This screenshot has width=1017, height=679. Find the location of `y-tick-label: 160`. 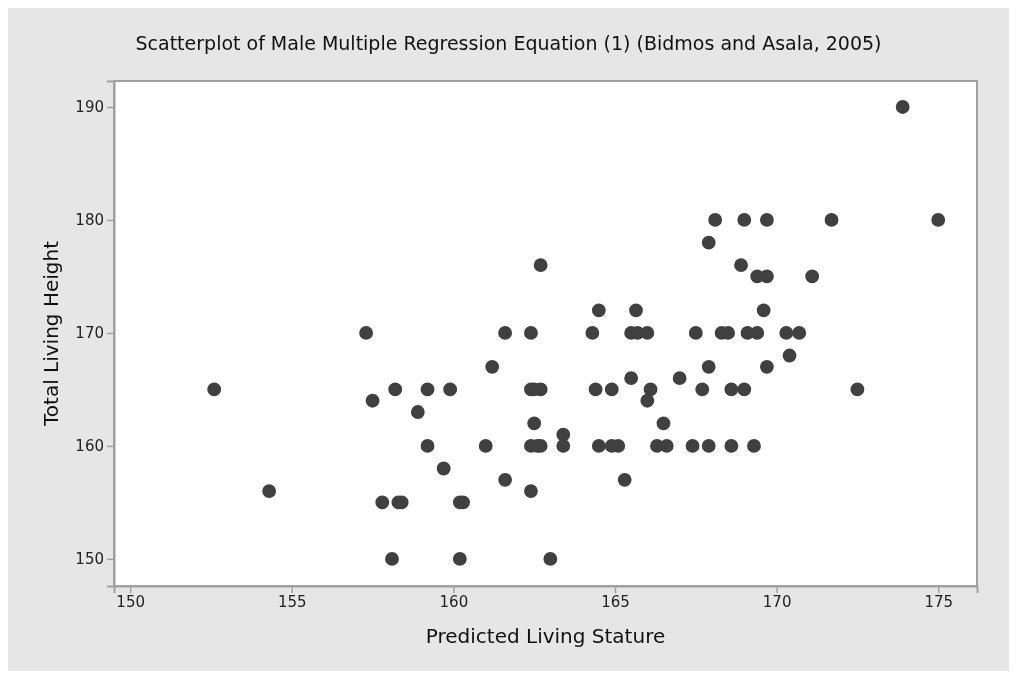

y-tick-label: 160 is located at coordinates (89, 446).